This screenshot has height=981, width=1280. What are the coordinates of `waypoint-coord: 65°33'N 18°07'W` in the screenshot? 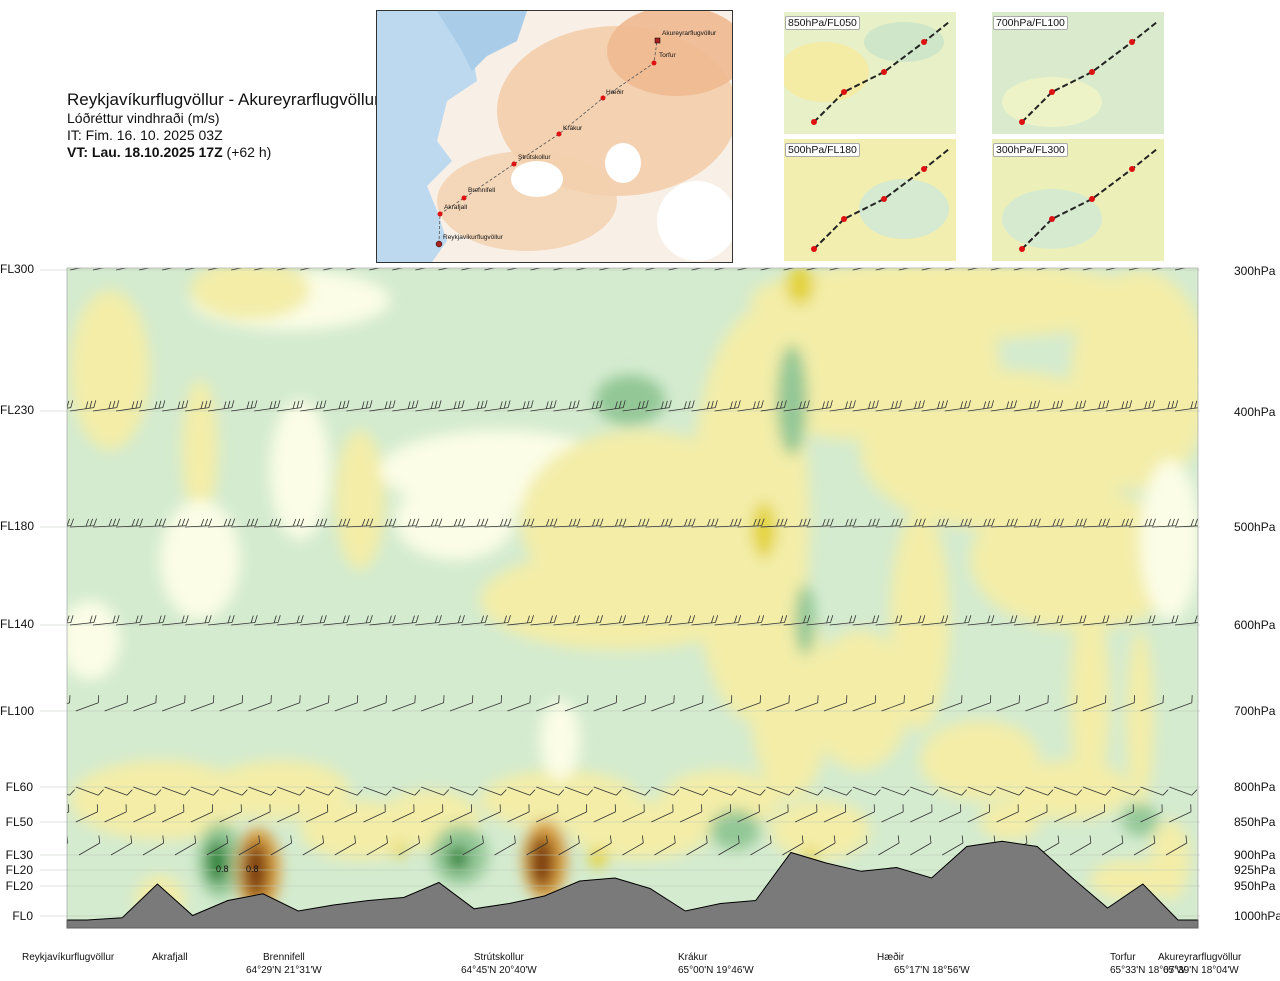 It's located at (1148, 970).